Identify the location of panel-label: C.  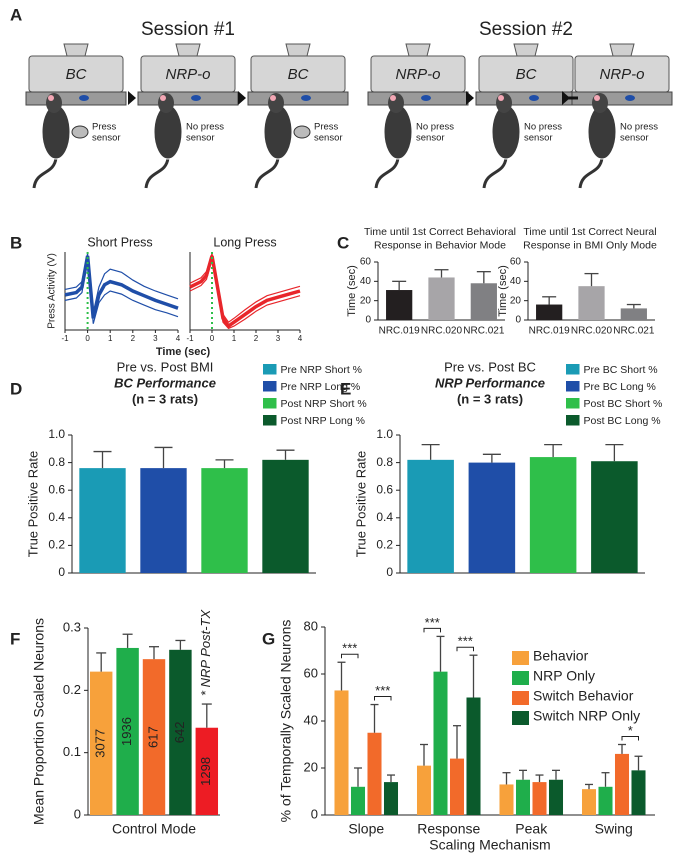
(343, 242).